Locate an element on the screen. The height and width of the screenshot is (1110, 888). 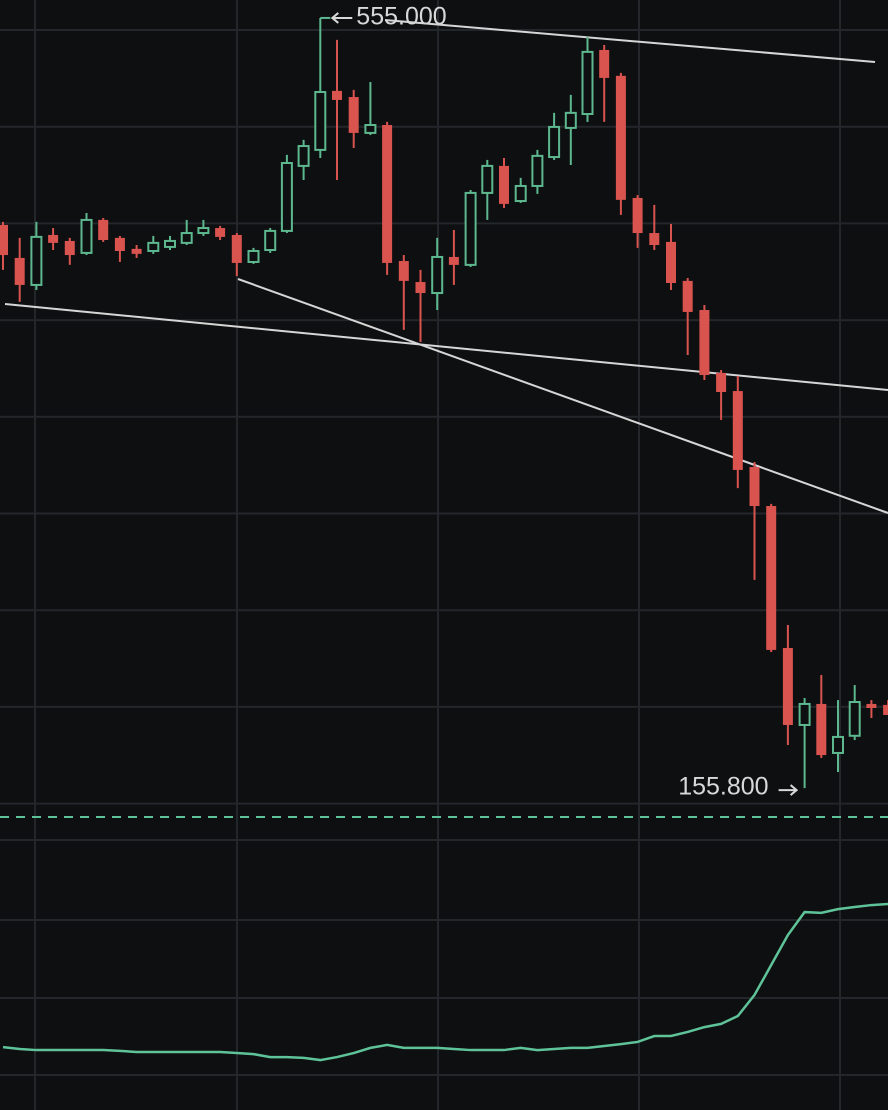
annotation-label: 155.800 is located at coordinates (723, 787).